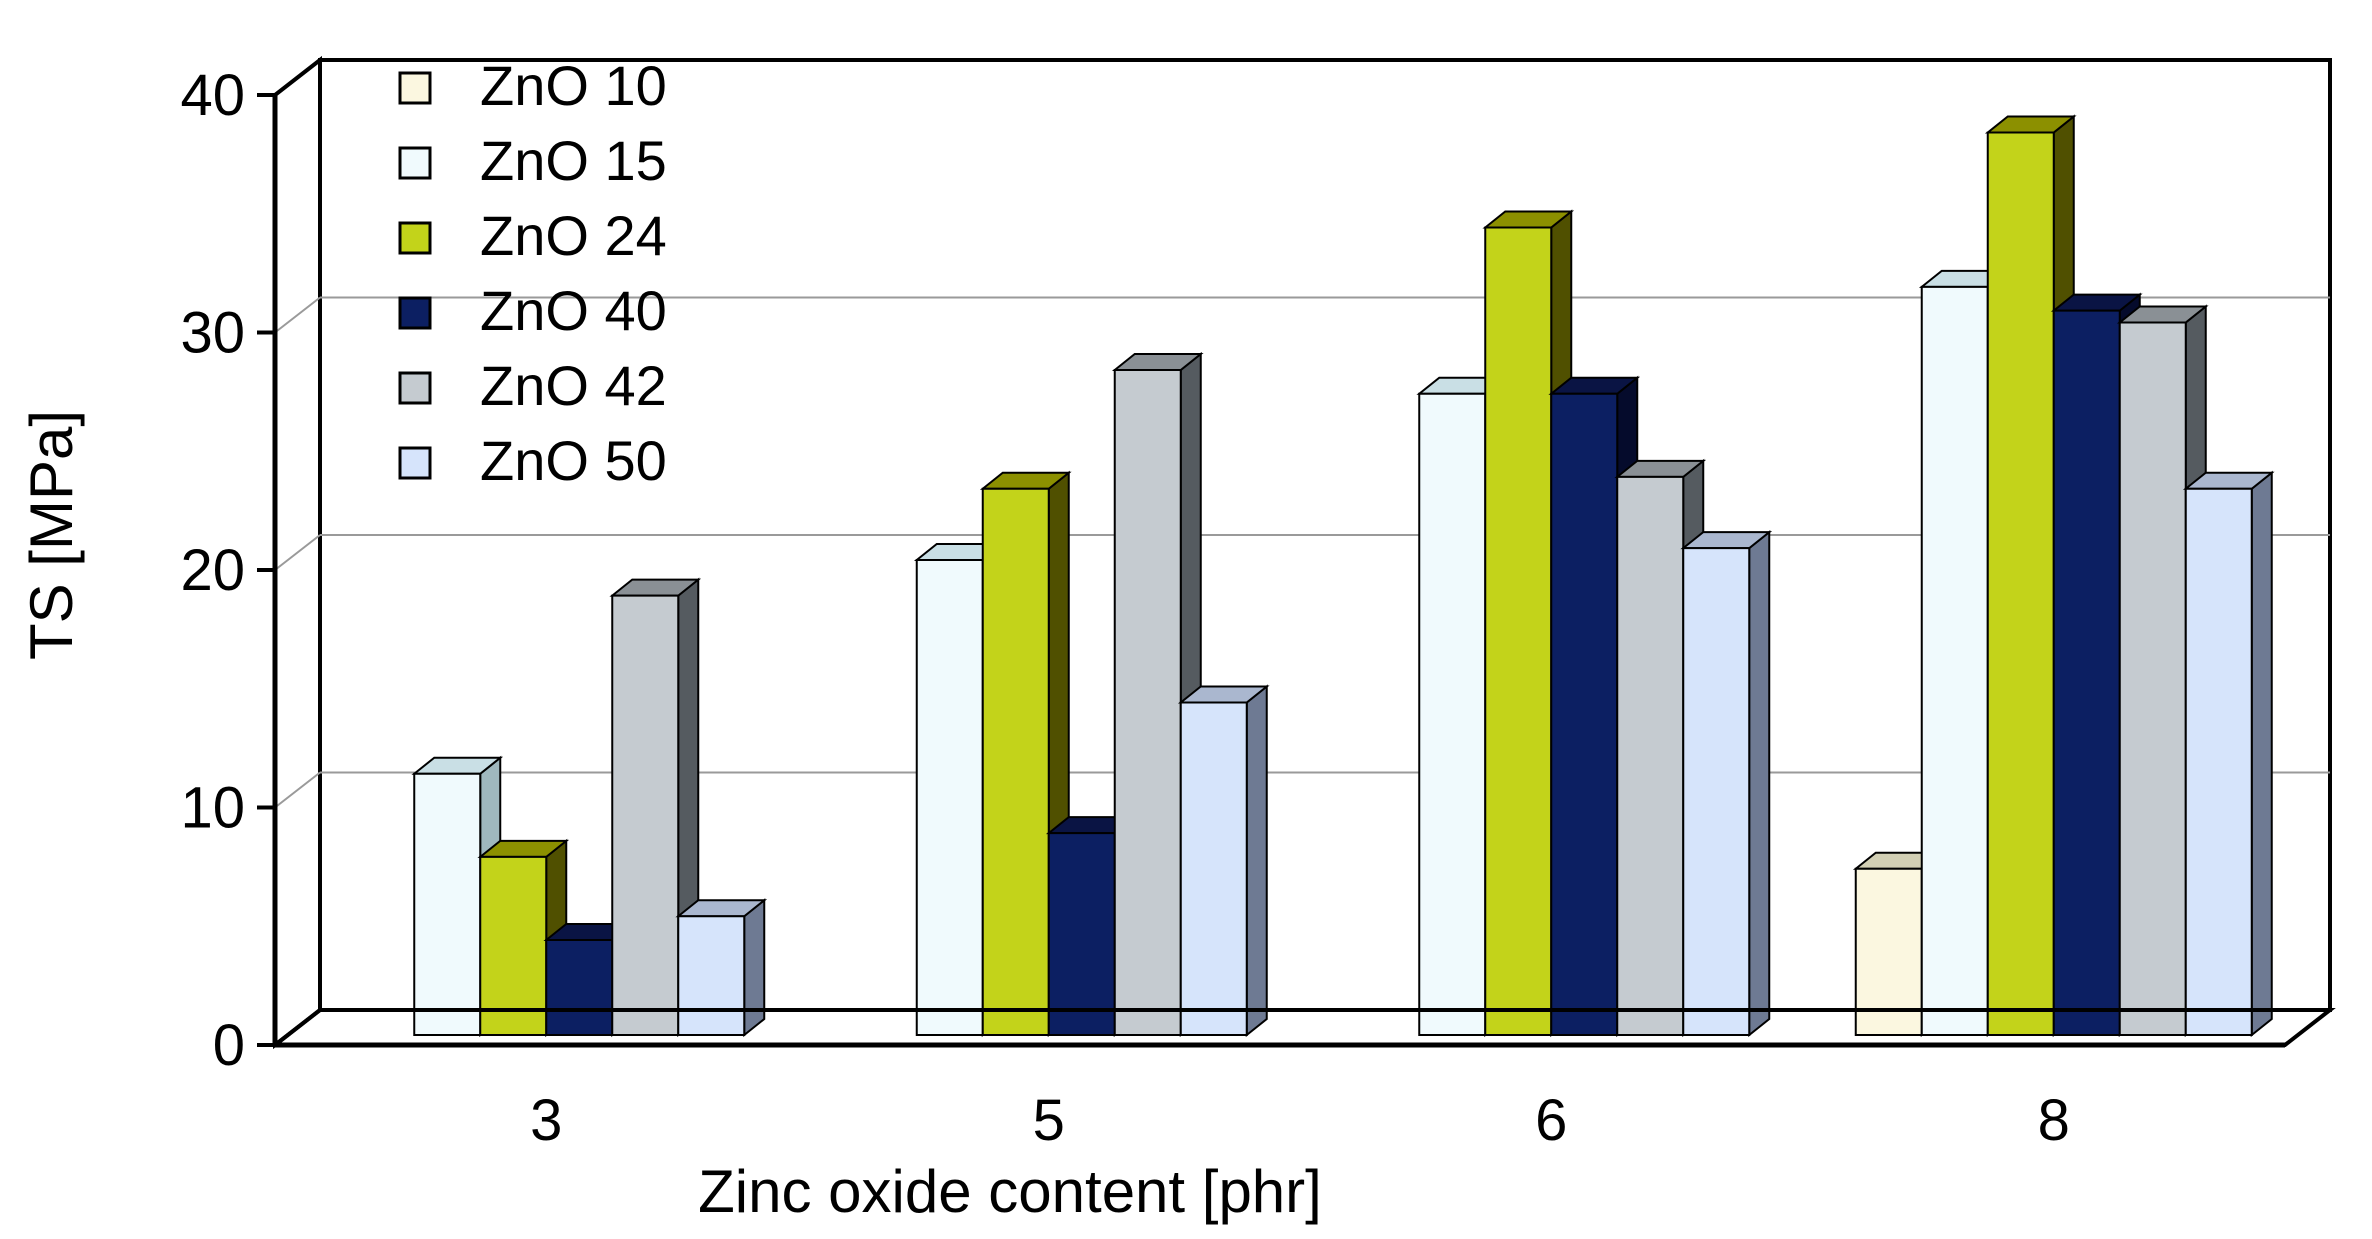 Image resolution: width=2372 pixels, height=1239 pixels. What do you see at coordinates (532, 273) in the screenshot?
I see `legend: ZnO 10 ZnO 15 ZnO 24 ZnO 40 ZnO 42 ZnO 50` at bounding box center [532, 273].